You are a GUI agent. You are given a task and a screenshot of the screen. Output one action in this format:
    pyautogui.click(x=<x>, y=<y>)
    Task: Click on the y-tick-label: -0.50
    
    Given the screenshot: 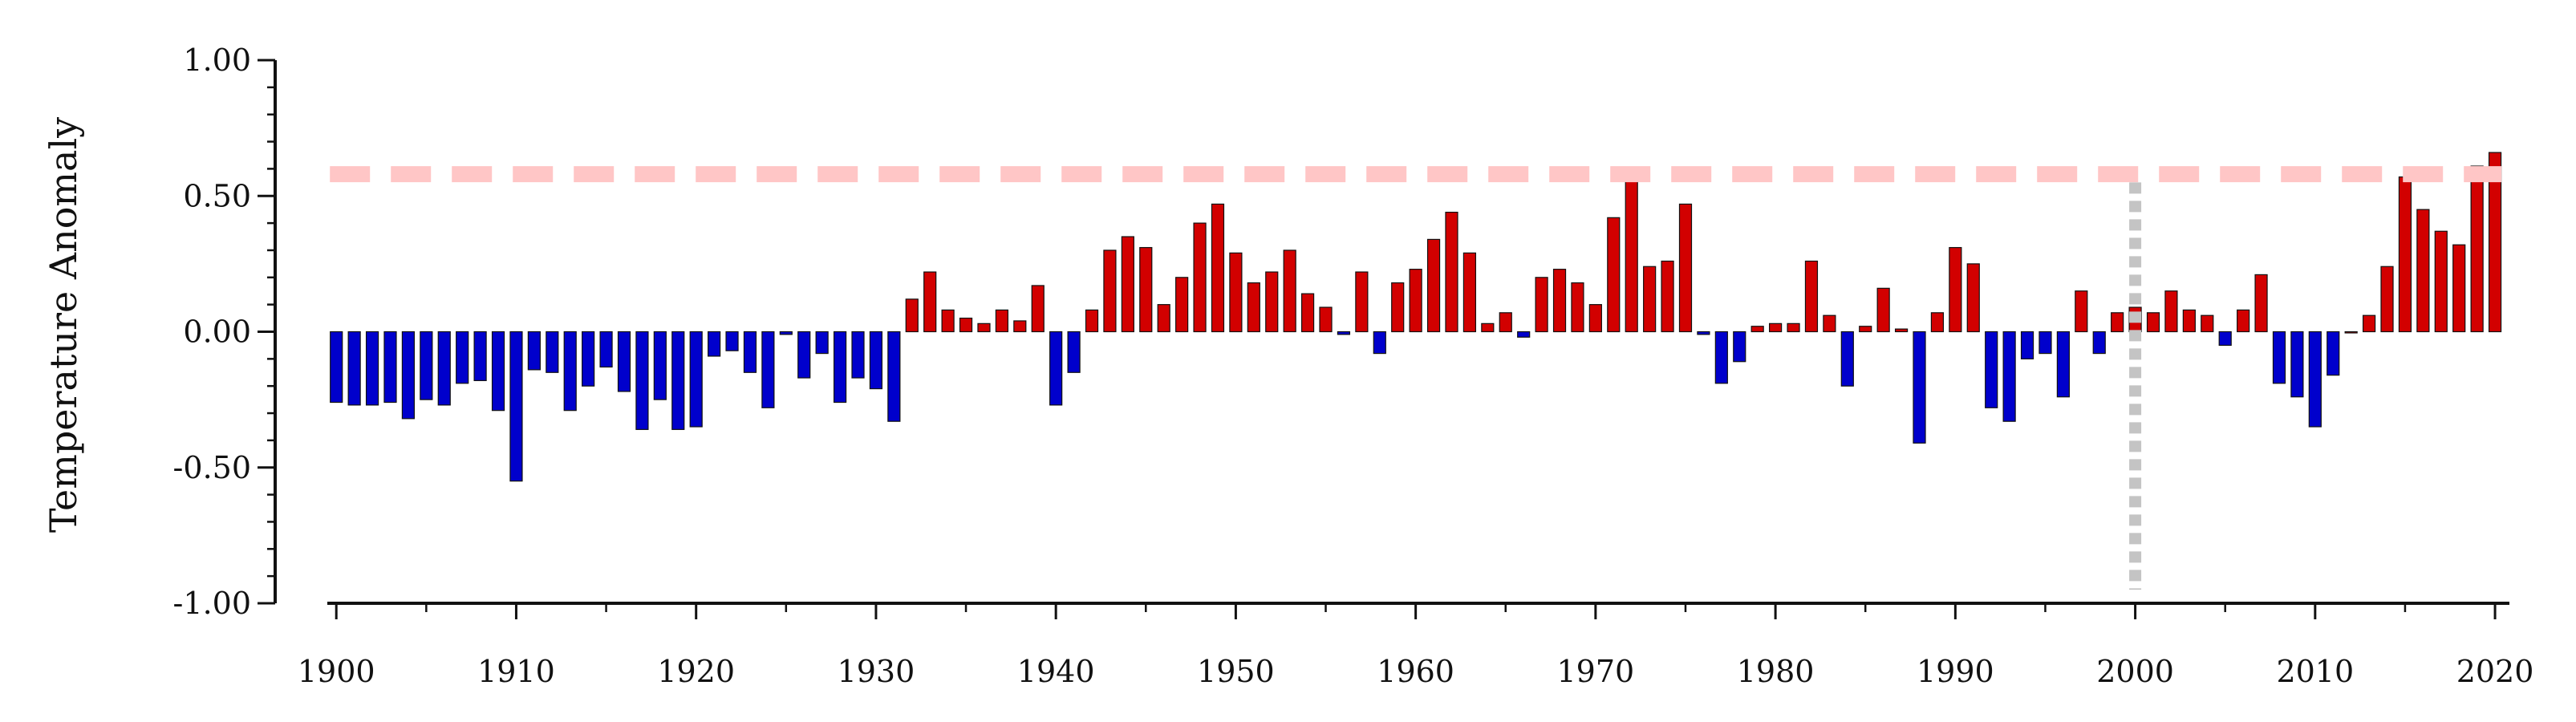 What is the action you would take?
    pyautogui.click(x=212, y=467)
    